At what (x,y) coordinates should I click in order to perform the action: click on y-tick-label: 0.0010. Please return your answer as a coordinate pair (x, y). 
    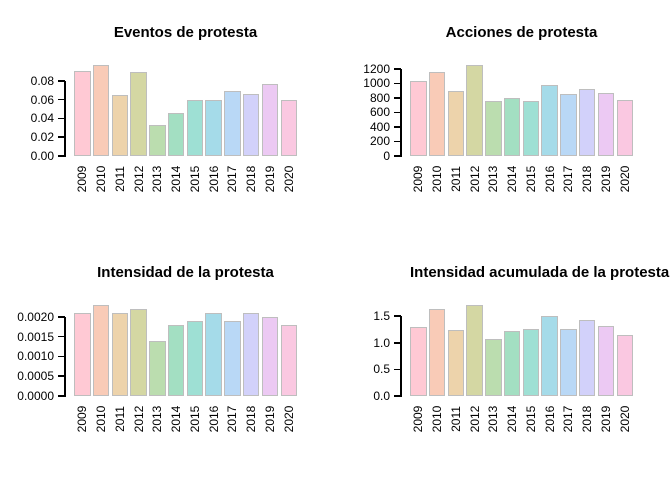
    Looking at the image, I should click on (35, 356).